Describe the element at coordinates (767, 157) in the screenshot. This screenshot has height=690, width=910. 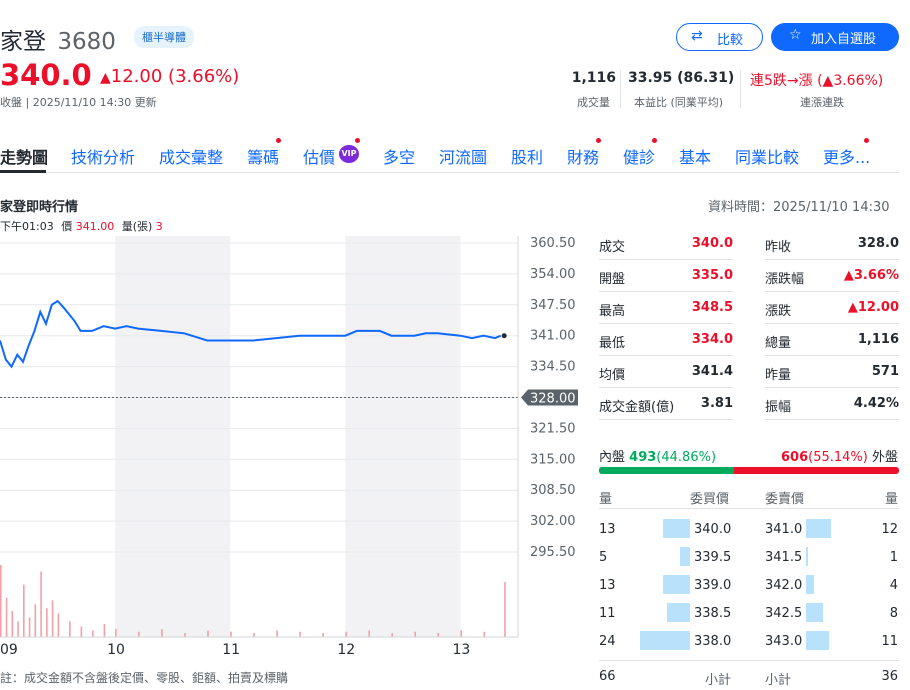
I see `tab-peer-compare: 同業比較` at that location.